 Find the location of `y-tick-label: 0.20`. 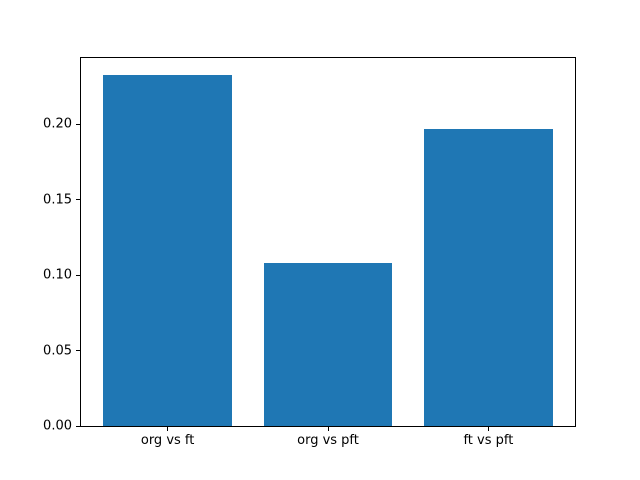

y-tick-label: 0.20 is located at coordinates (57, 124).